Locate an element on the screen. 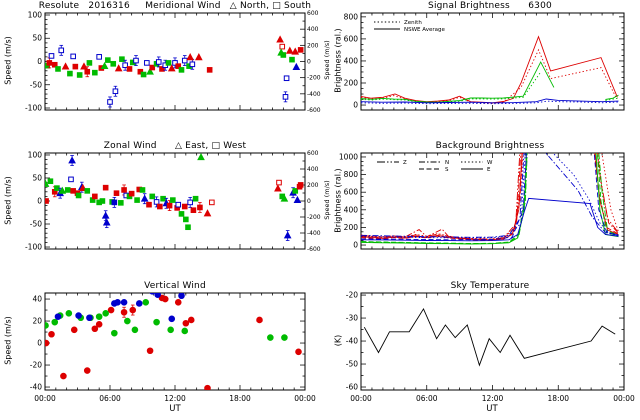 This screenshot has width=640, height=420. background-brightness-title: Background Brightness is located at coordinates (490, 146).